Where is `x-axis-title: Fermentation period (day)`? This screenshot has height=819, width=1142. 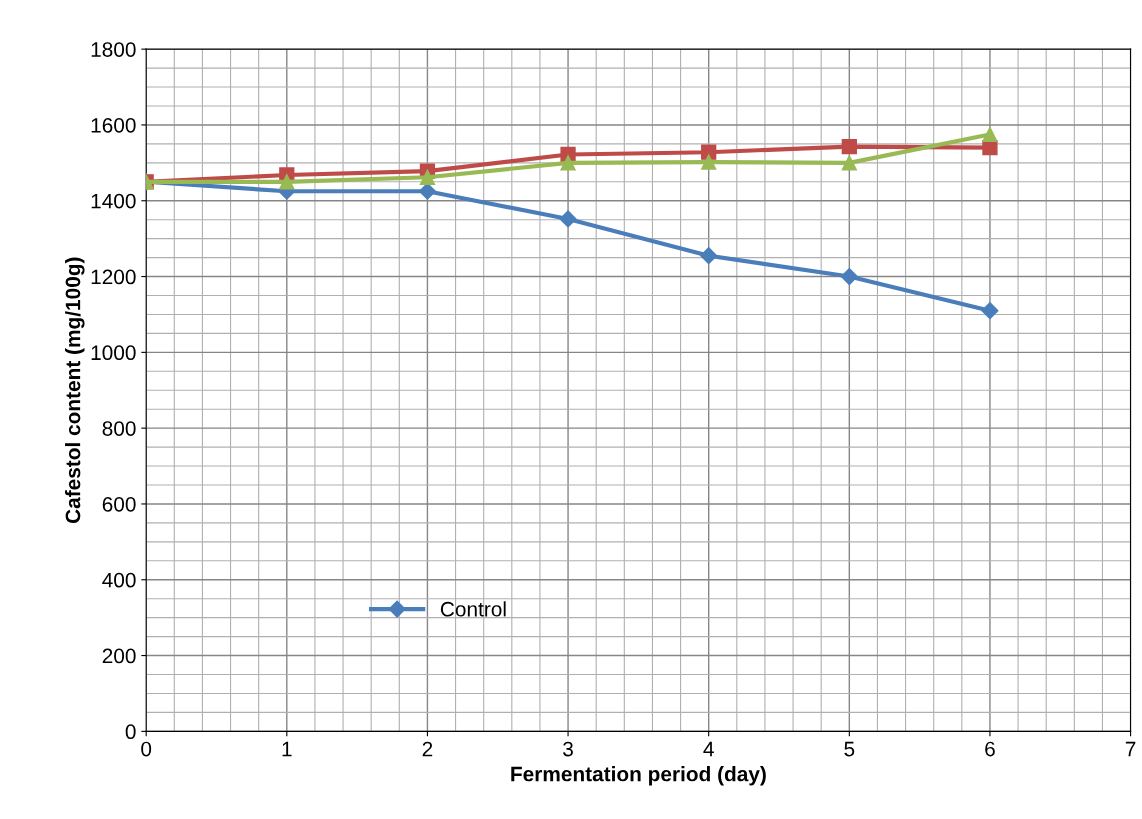 x-axis-title: Fermentation period (day) is located at coordinates (638, 776).